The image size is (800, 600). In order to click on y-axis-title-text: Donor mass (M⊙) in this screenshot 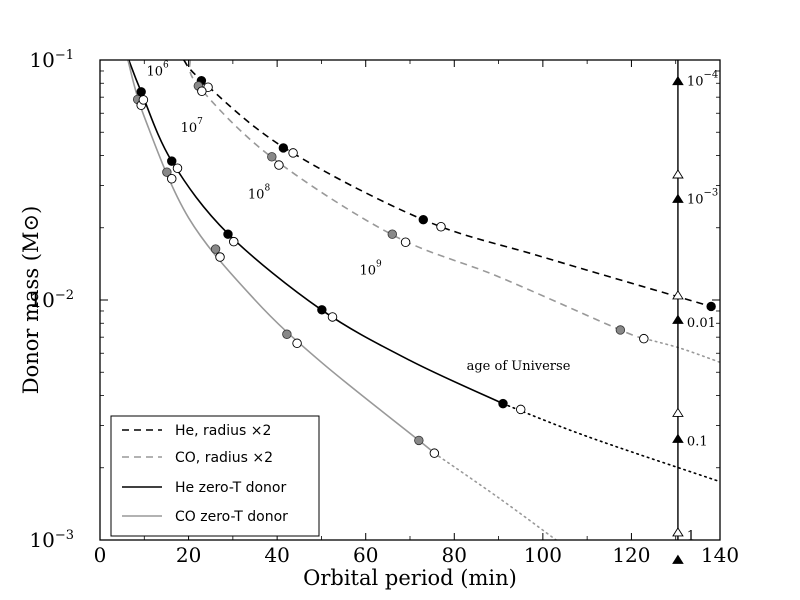, I will do `click(31, 300)`.